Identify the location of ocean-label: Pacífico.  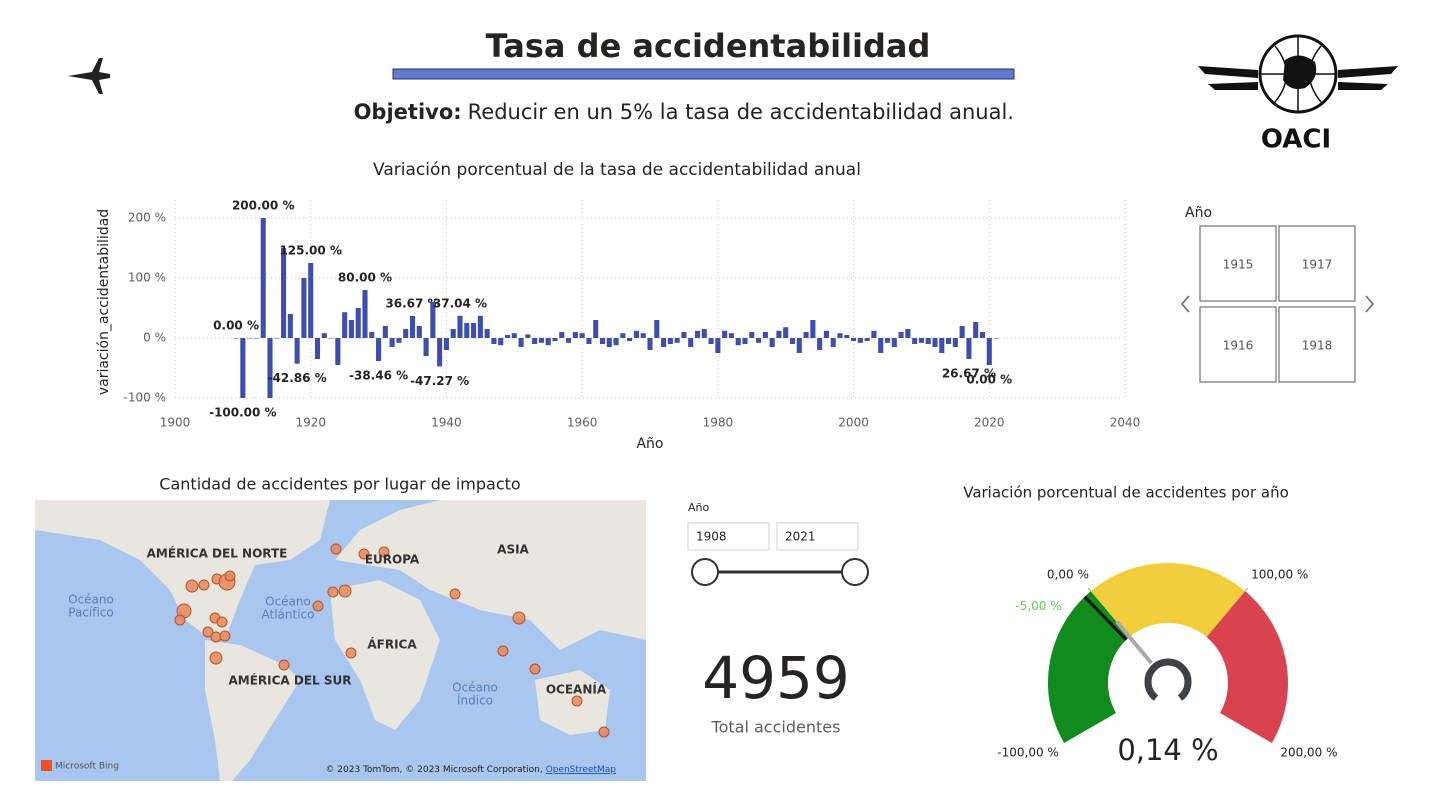
(90, 613).